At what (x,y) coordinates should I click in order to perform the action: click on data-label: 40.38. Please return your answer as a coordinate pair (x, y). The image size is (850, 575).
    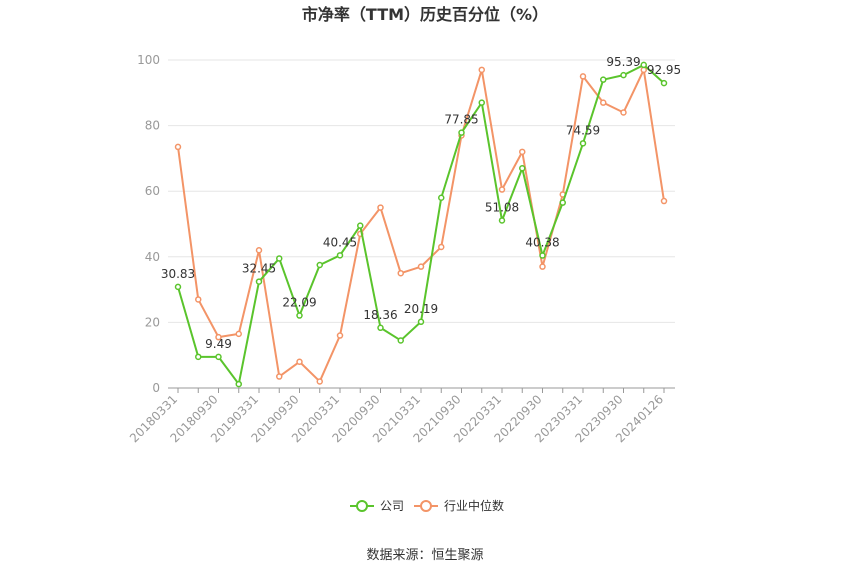
    Looking at the image, I should click on (542, 243).